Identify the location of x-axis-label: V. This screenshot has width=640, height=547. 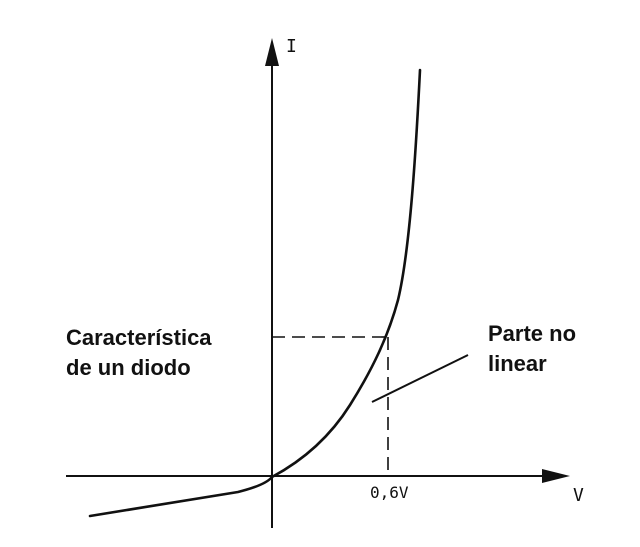
(578, 495).